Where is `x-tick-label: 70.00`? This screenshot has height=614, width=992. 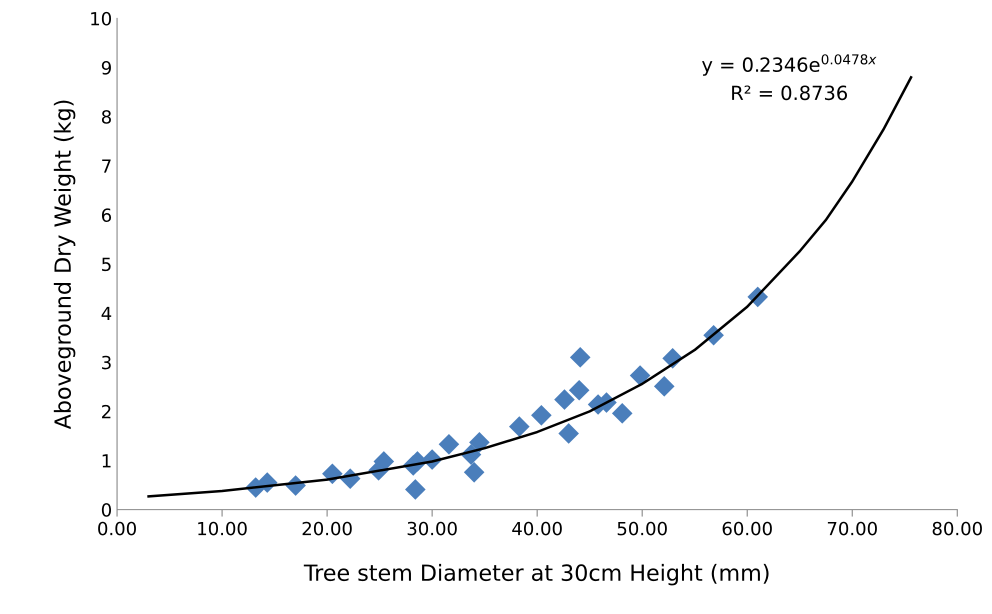
x-tick-label: 70.00 is located at coordinates (852, 529).